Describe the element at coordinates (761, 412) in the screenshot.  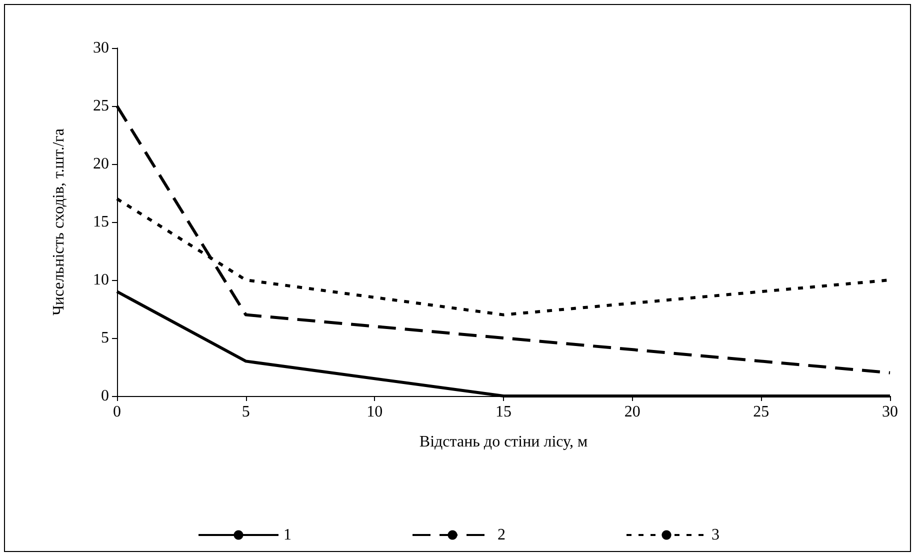
I see `x-tick-label: 25` at that location.